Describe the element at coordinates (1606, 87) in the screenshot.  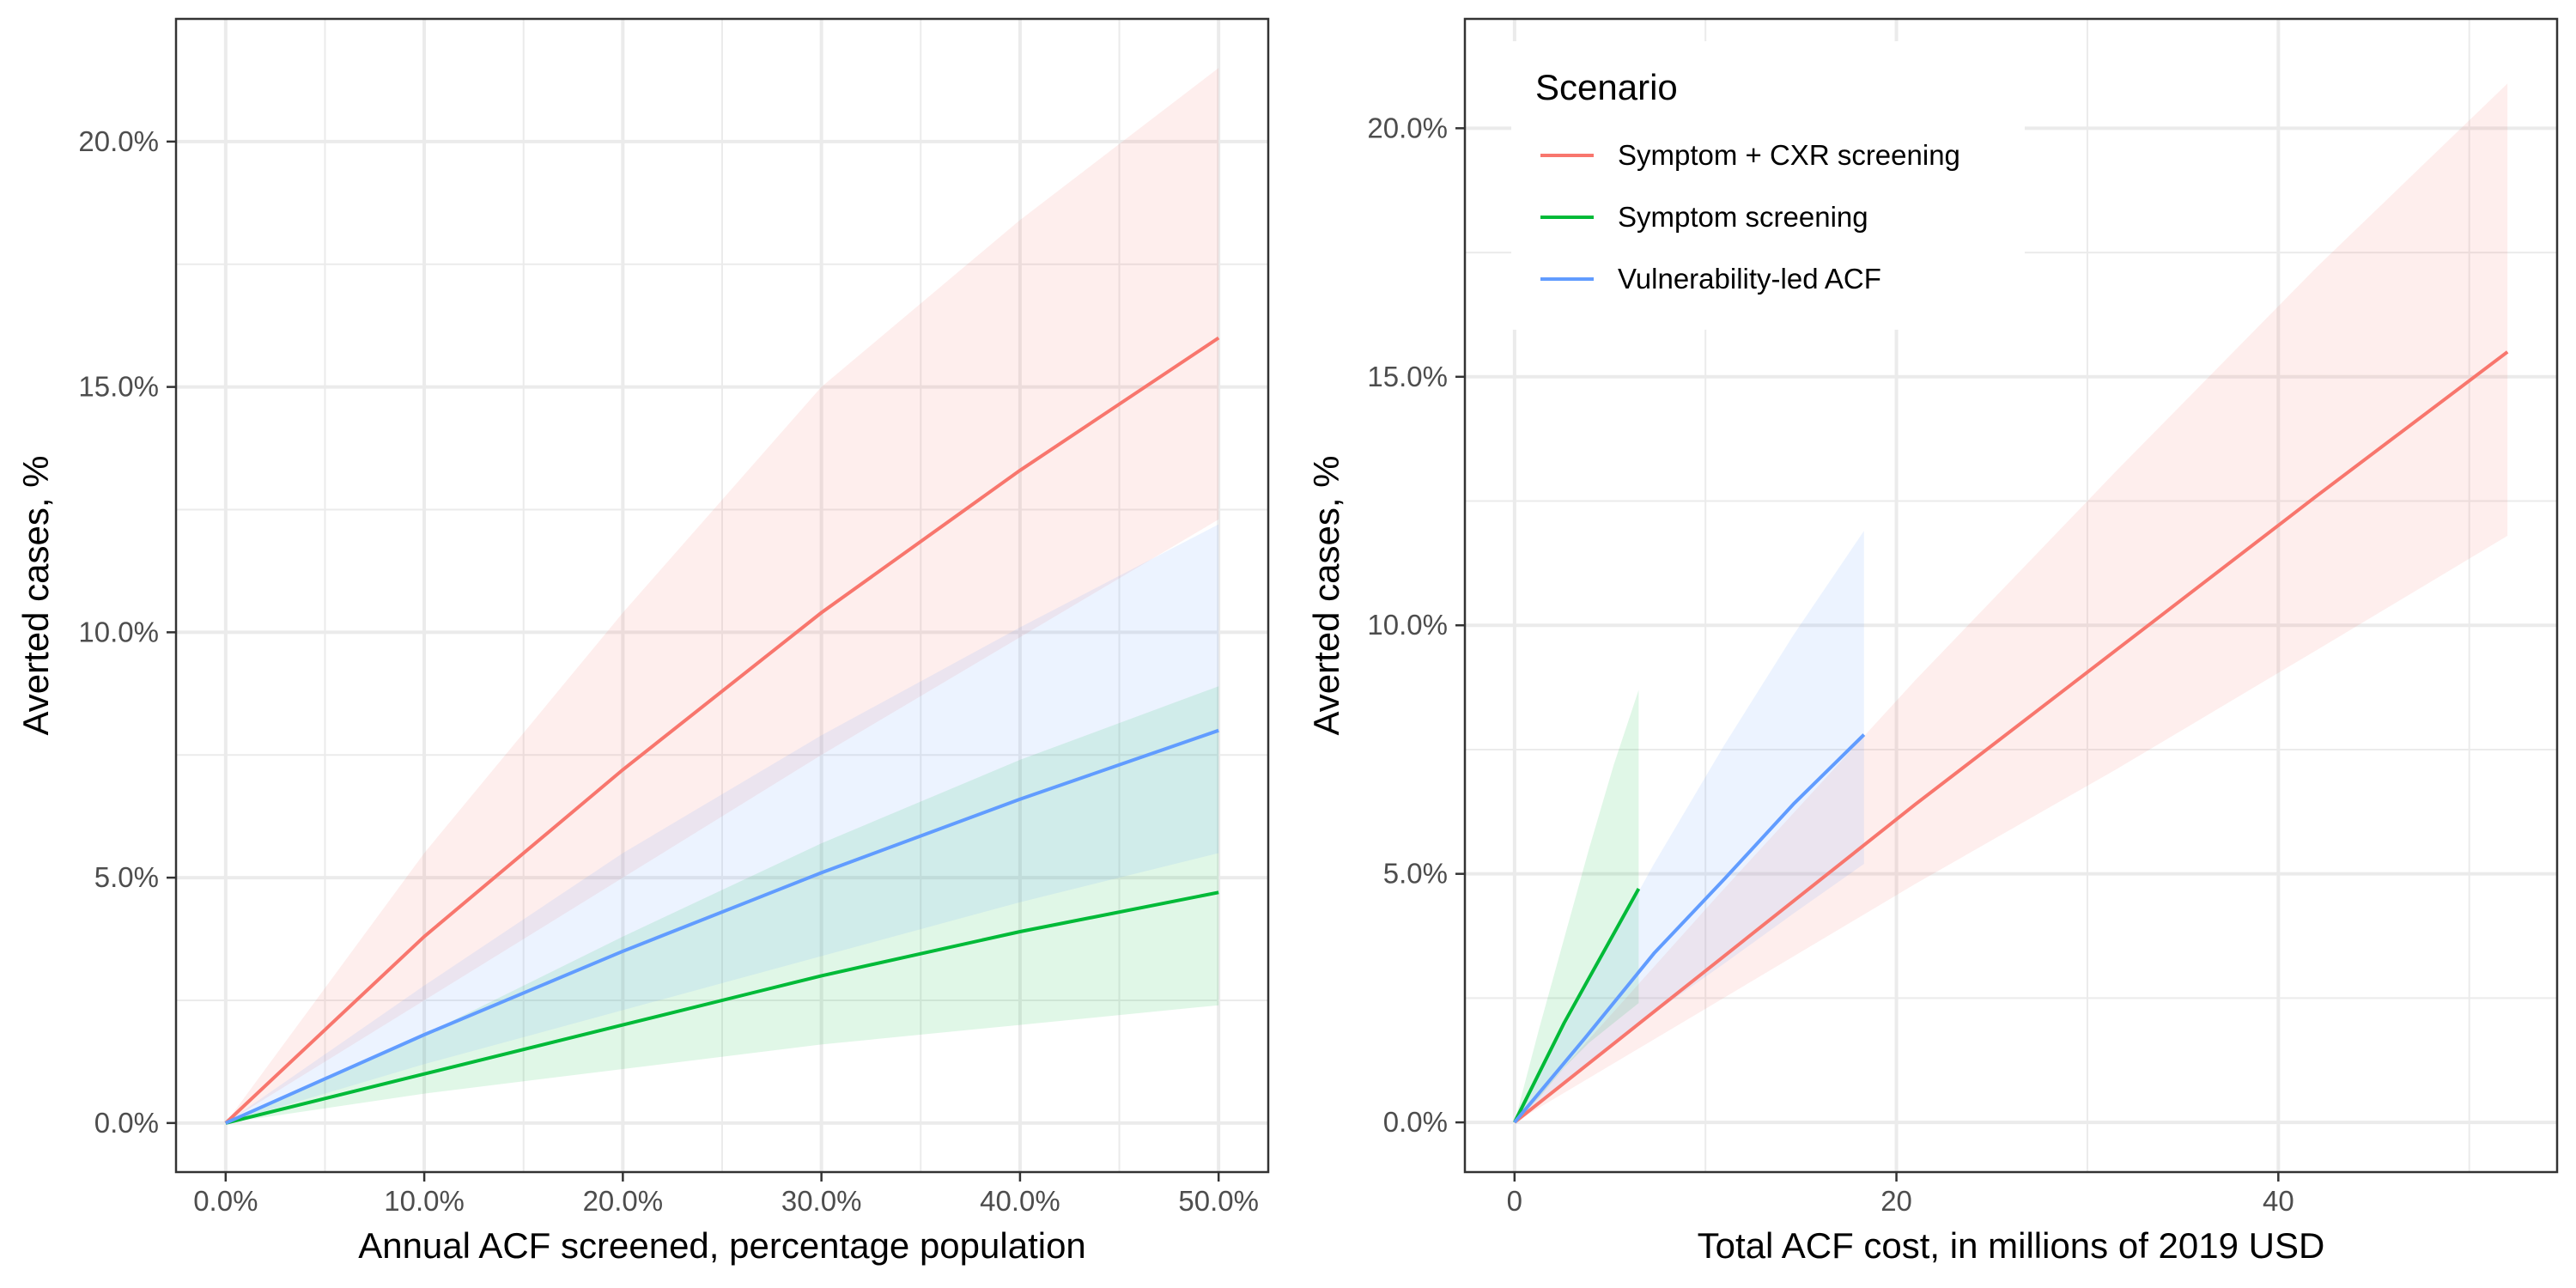
I see `legend-title: Scenario` at that location.